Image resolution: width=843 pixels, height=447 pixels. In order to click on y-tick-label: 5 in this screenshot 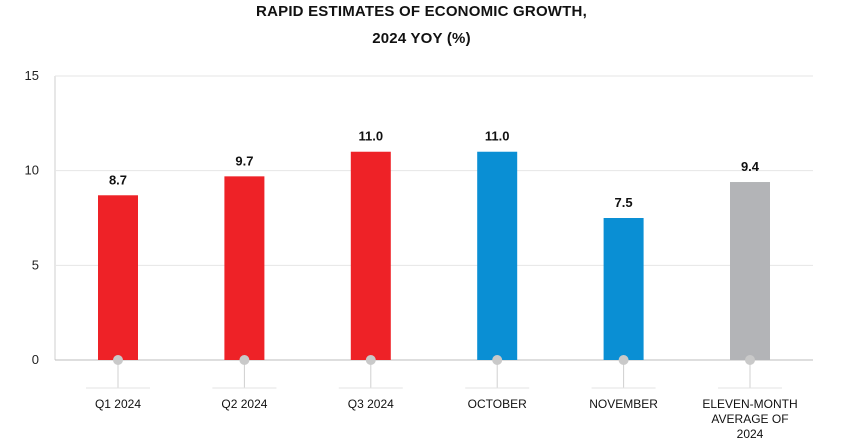, I will do `click(35, 264)`.